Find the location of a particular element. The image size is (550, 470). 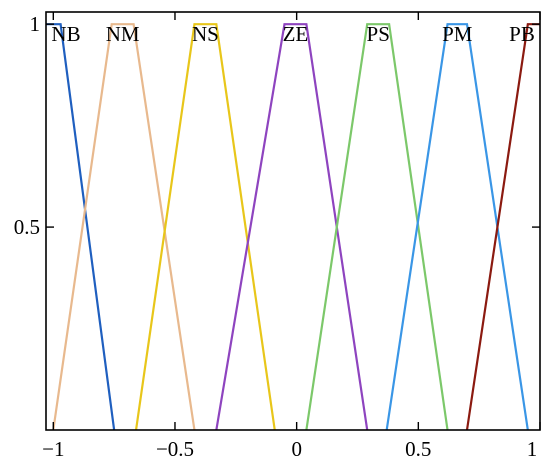

x-tick-label: −0.5 is located at coordinates (175, 449).